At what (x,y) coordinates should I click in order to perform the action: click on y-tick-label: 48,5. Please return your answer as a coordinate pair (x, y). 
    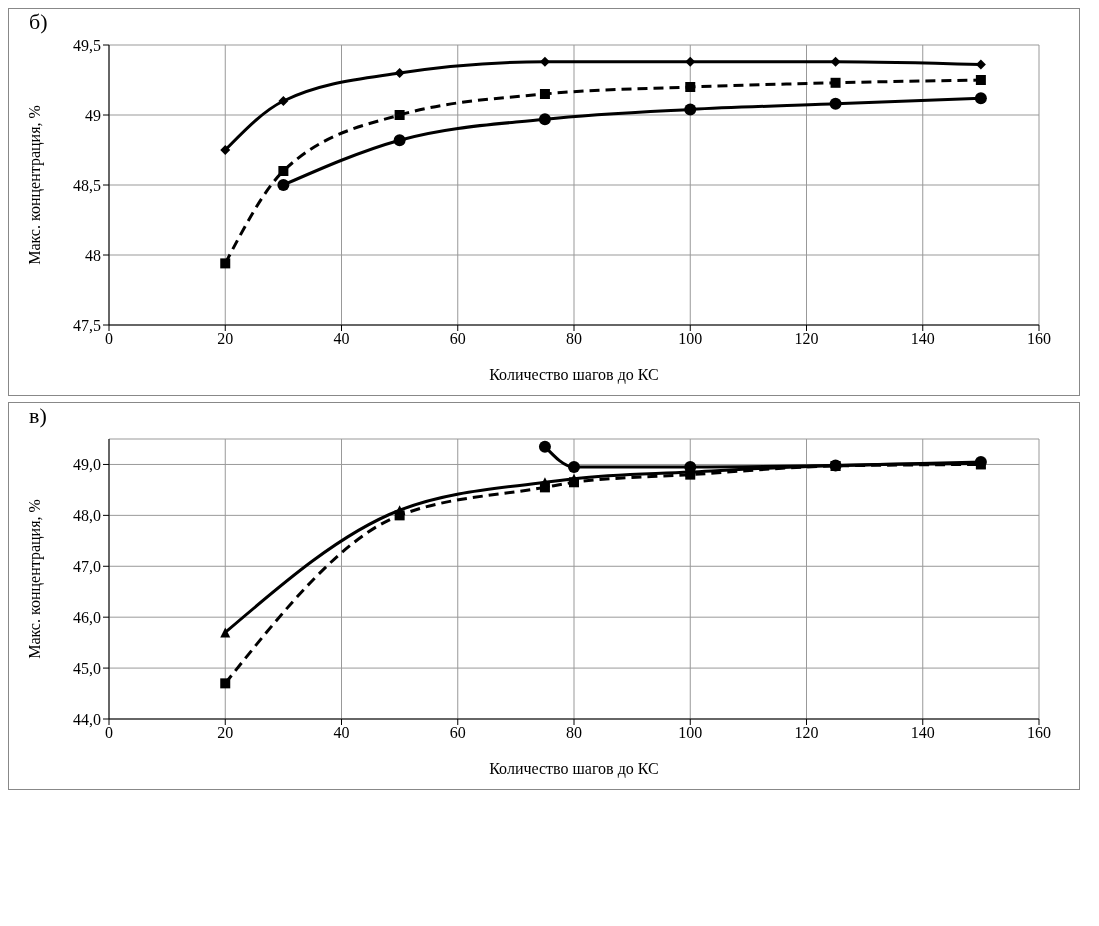
    Looking at the image, I should click on (87, 185).